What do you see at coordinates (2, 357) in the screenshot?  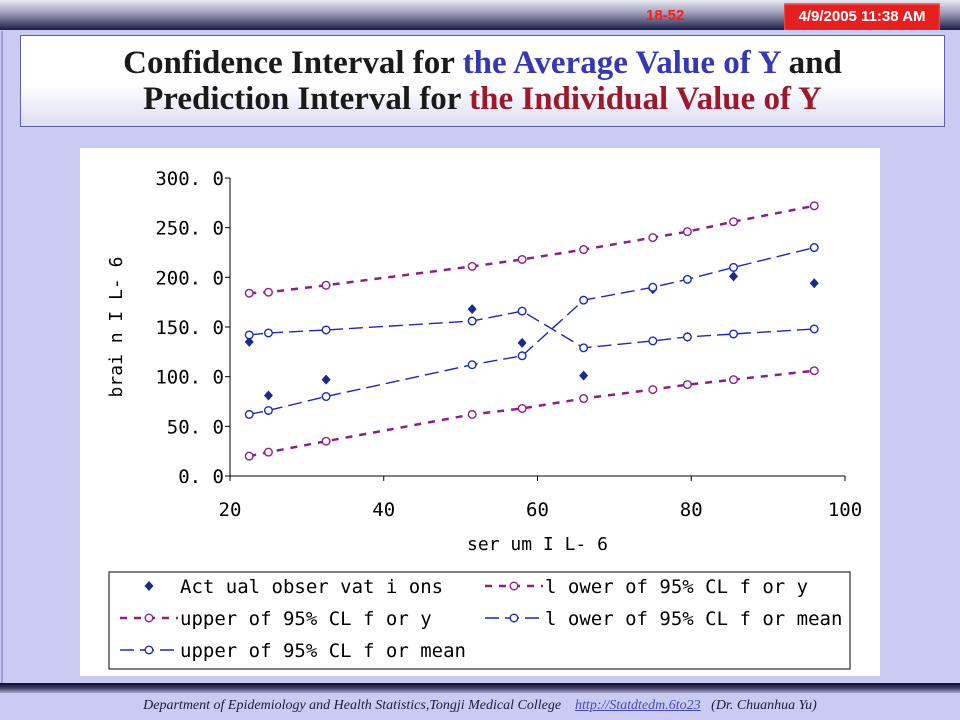 I see `left-border-line` at bounding box center [2, 357].